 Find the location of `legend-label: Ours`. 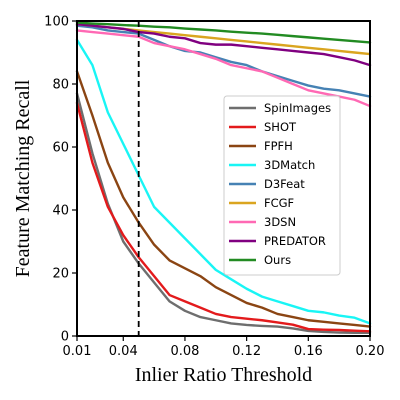

legend-label: Ours is located at coordinates (277, 260).